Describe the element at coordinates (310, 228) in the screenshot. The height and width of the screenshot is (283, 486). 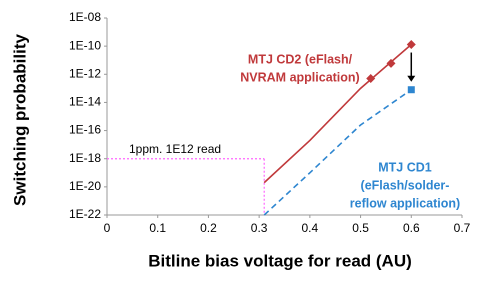
I see `x-tick-label: 0.4` at that location.